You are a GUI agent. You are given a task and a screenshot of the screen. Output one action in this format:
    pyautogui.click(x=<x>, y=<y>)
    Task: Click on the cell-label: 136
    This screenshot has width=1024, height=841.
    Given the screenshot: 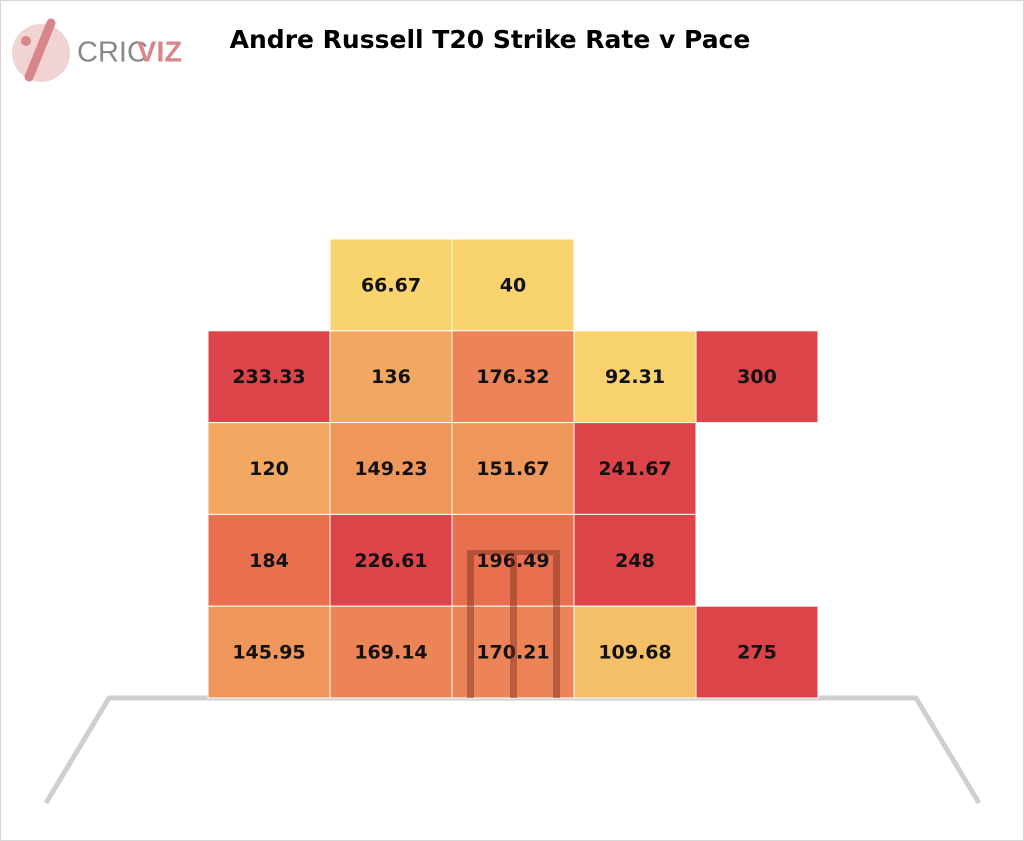 What is the action you would take?
    pyautogui.click(x=391, y=377)
    